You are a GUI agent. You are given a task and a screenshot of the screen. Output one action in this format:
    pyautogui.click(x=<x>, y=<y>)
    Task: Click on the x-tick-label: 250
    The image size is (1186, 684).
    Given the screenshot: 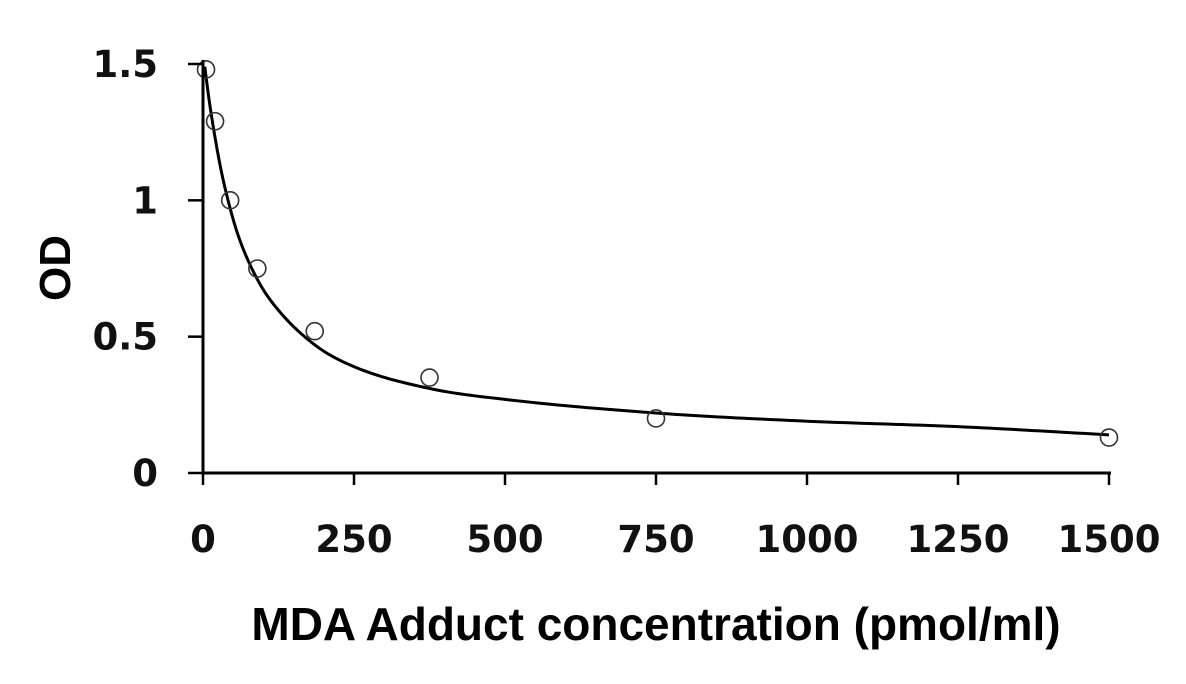 What is the action you would take?
    pyautogui.click(x=353, y=539)
    